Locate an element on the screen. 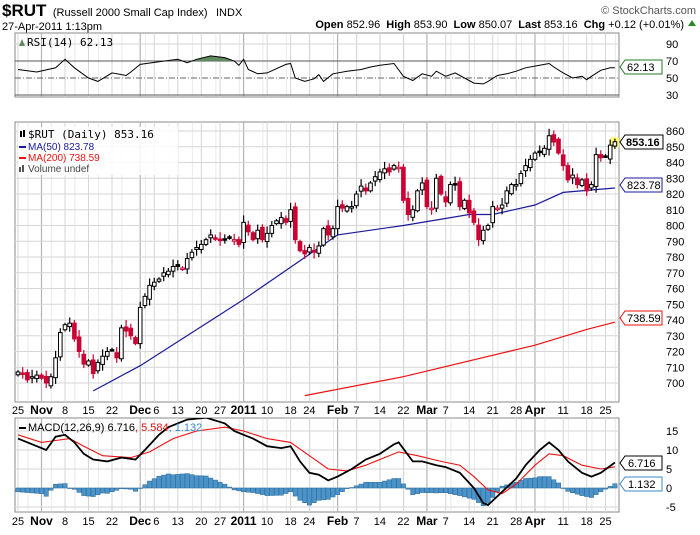 The height and width of the screenshot is (535, 700). x-tick-label: 25 is located at coordinates (605, 411).